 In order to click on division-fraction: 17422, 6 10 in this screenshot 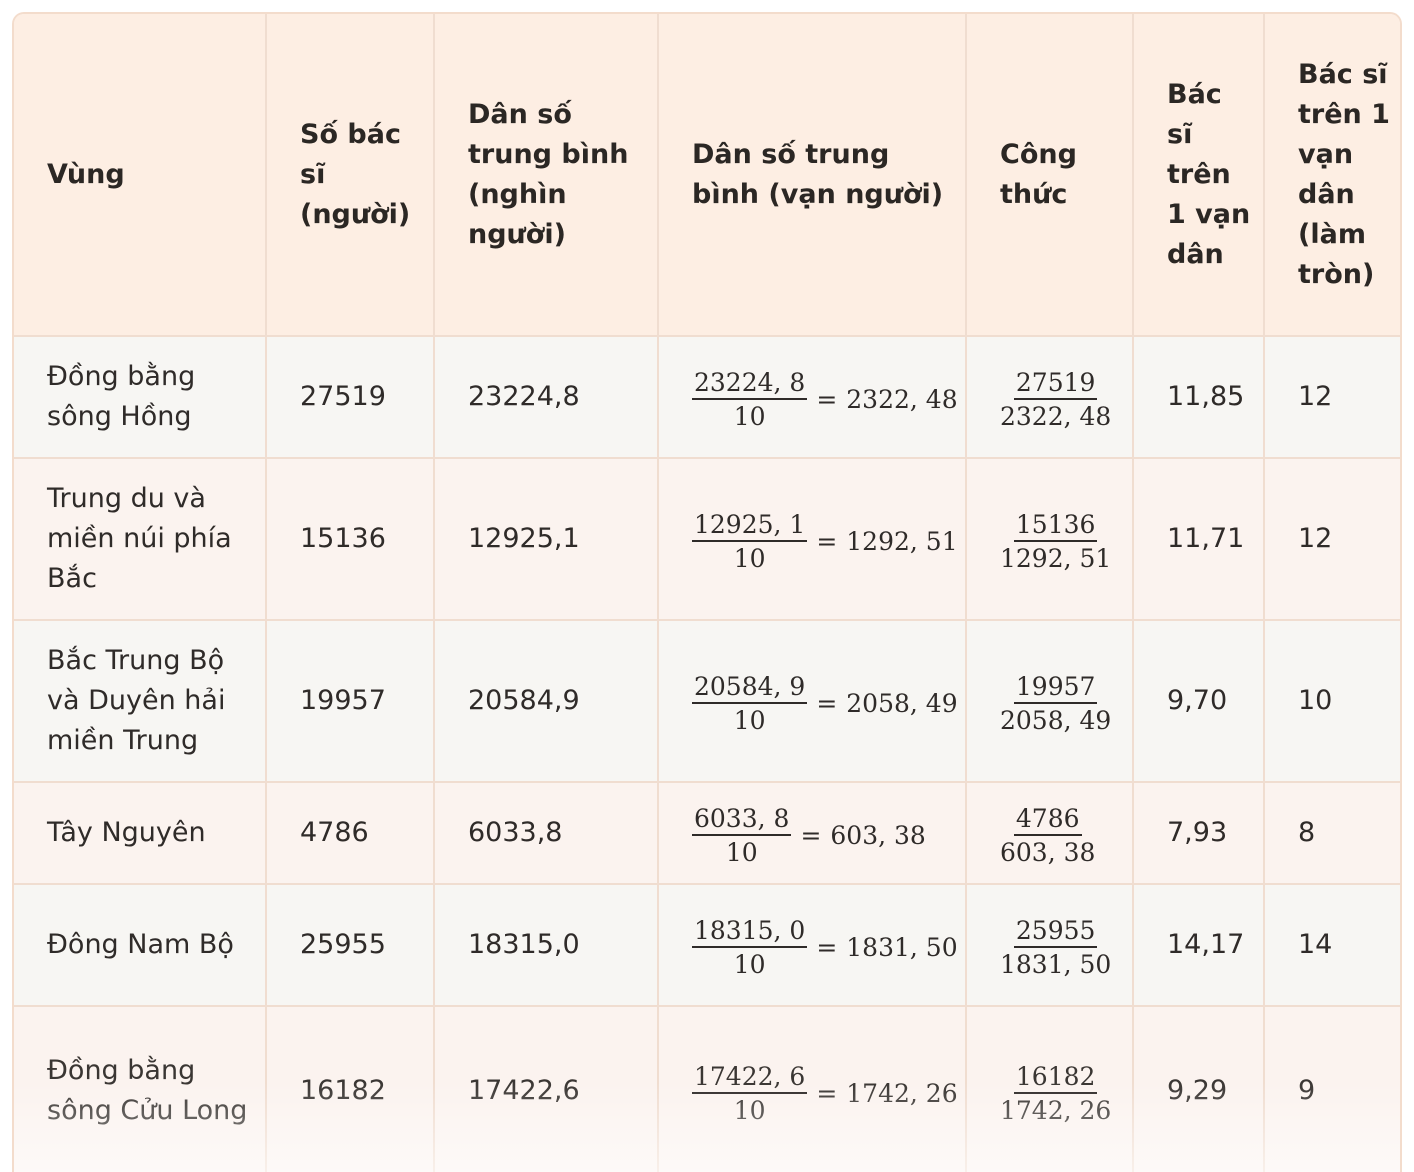, I will do `click(750, 1094)`.